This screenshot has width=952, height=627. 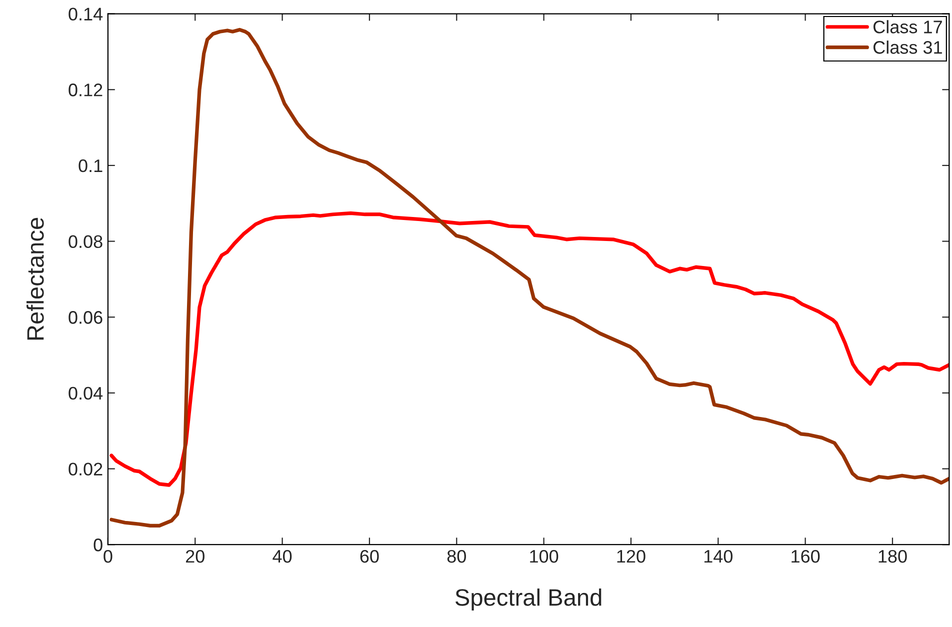 What do you see at coordinates (108, 556) in the screenshot?
I see `x-tick-label: 0` at bounding box center [108, 556].